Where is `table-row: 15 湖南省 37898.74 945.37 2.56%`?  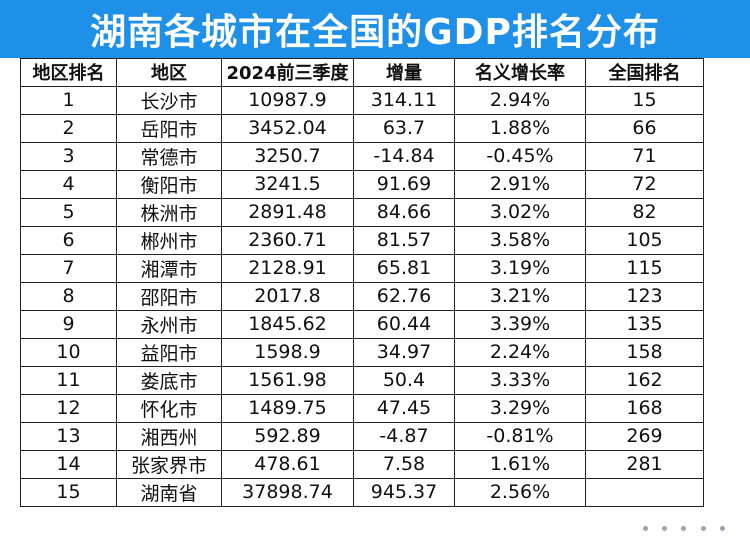 table-row: 15 湖南省 37898.74 945.37 2.56% is located at coordinates (362, 492).